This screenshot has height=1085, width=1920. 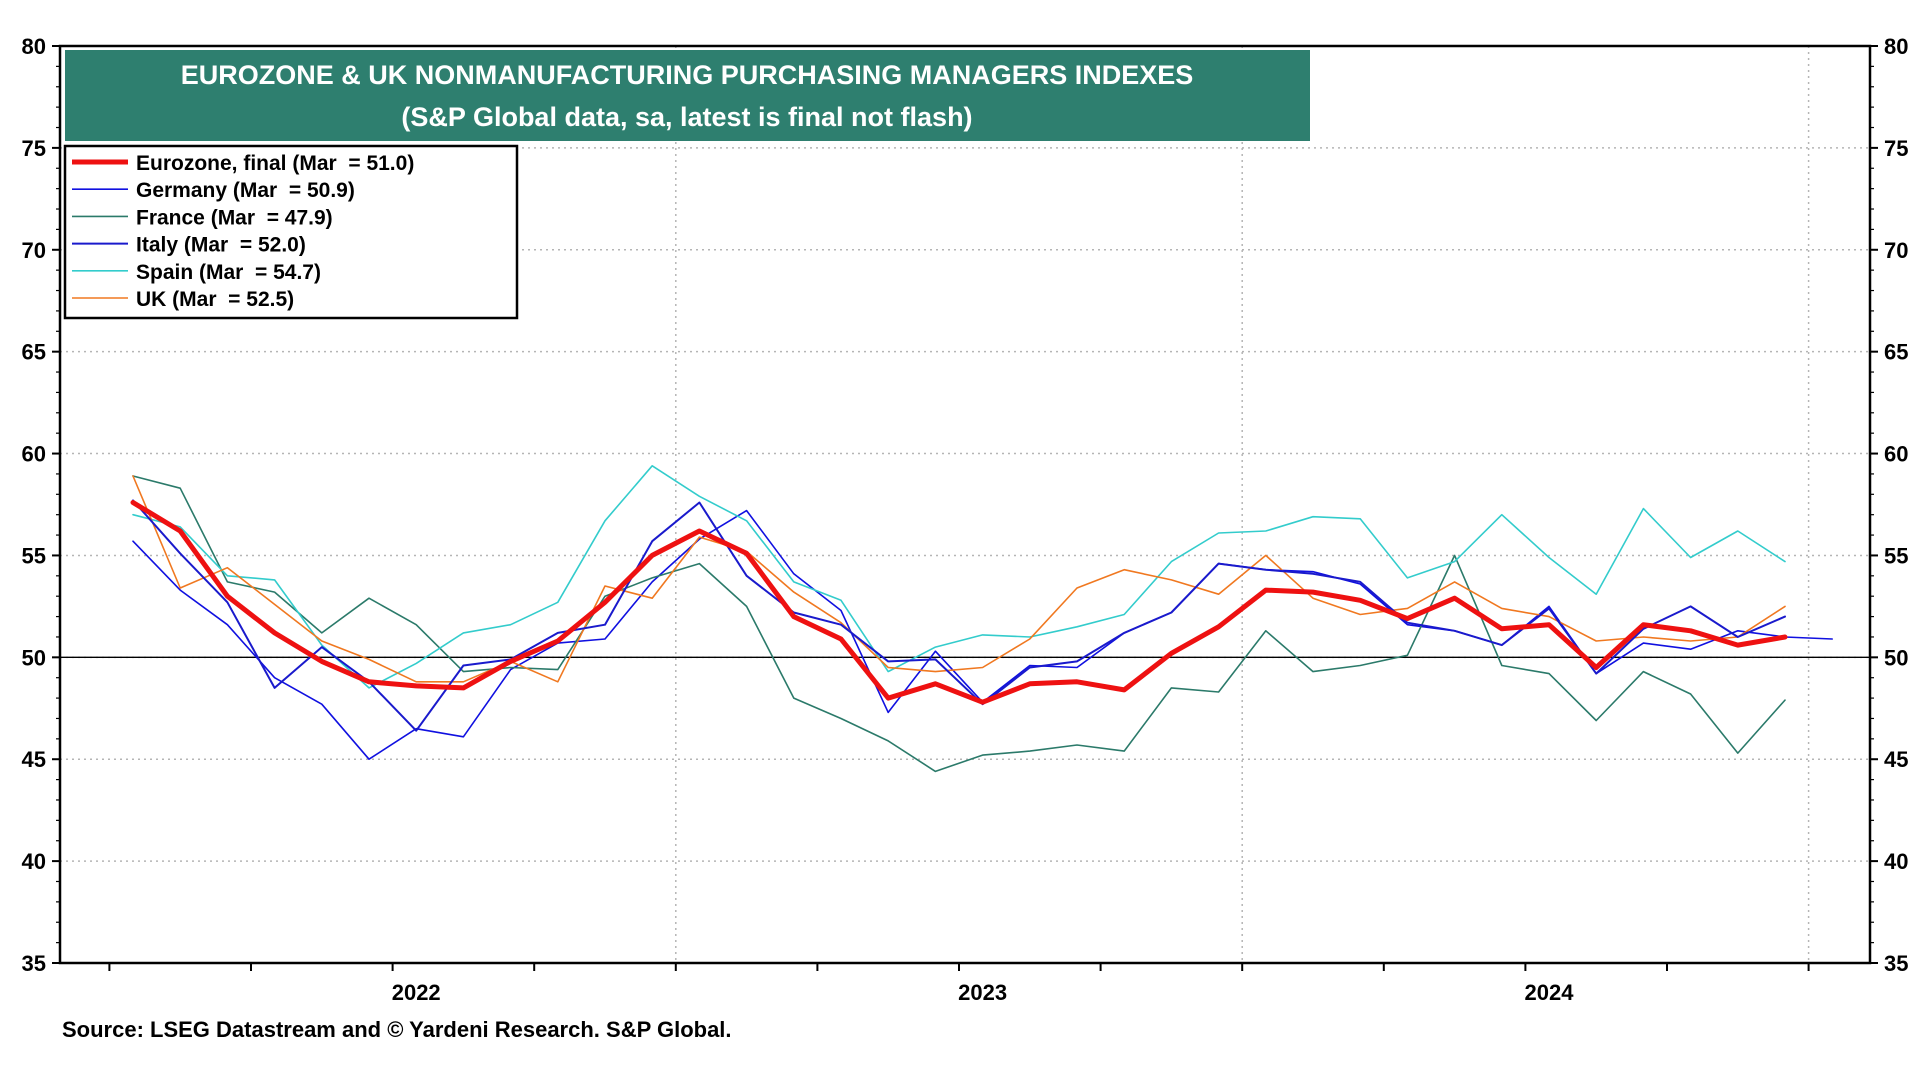 What do you see at coordinates (34, 454) in the screenshot?
I see `y-tick-label-left: 60` at bounding box center [34, 454].